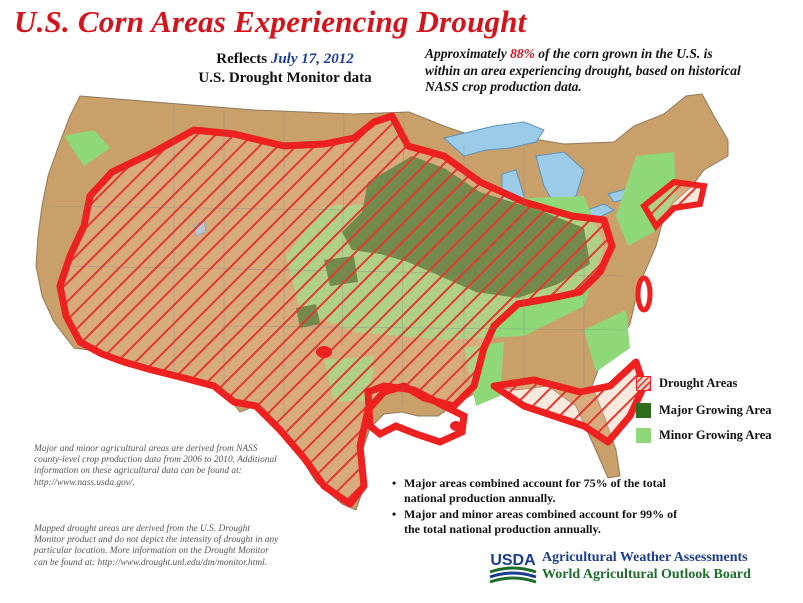 Image resolution: width=803 pixels, height=603 pixels. What do you see at coordinates (456, 426) in the screenshot?
I see `drought-pocket-louisiana` at bounding box center [456, 426].